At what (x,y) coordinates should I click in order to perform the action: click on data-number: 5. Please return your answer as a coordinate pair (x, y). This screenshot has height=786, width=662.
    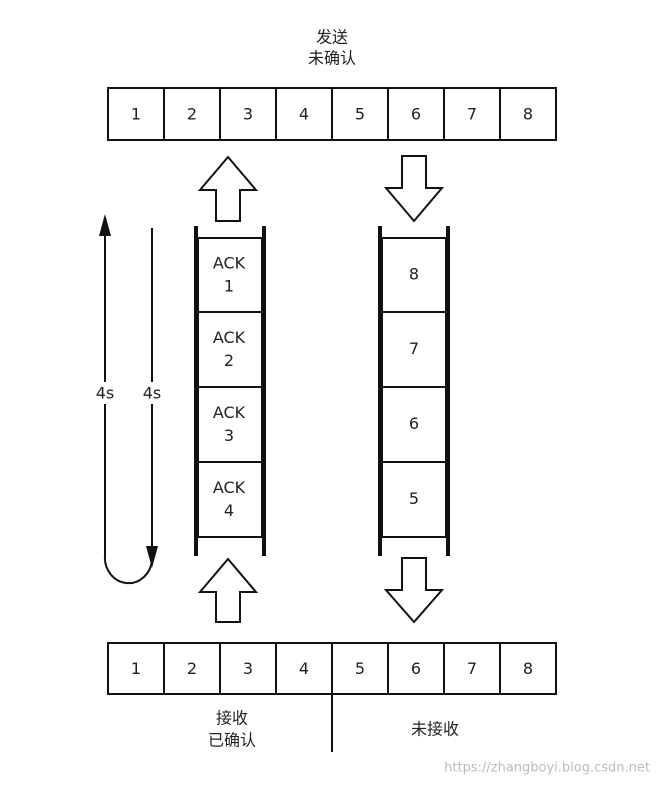
    Looking at the image, I should click on (414, 498).